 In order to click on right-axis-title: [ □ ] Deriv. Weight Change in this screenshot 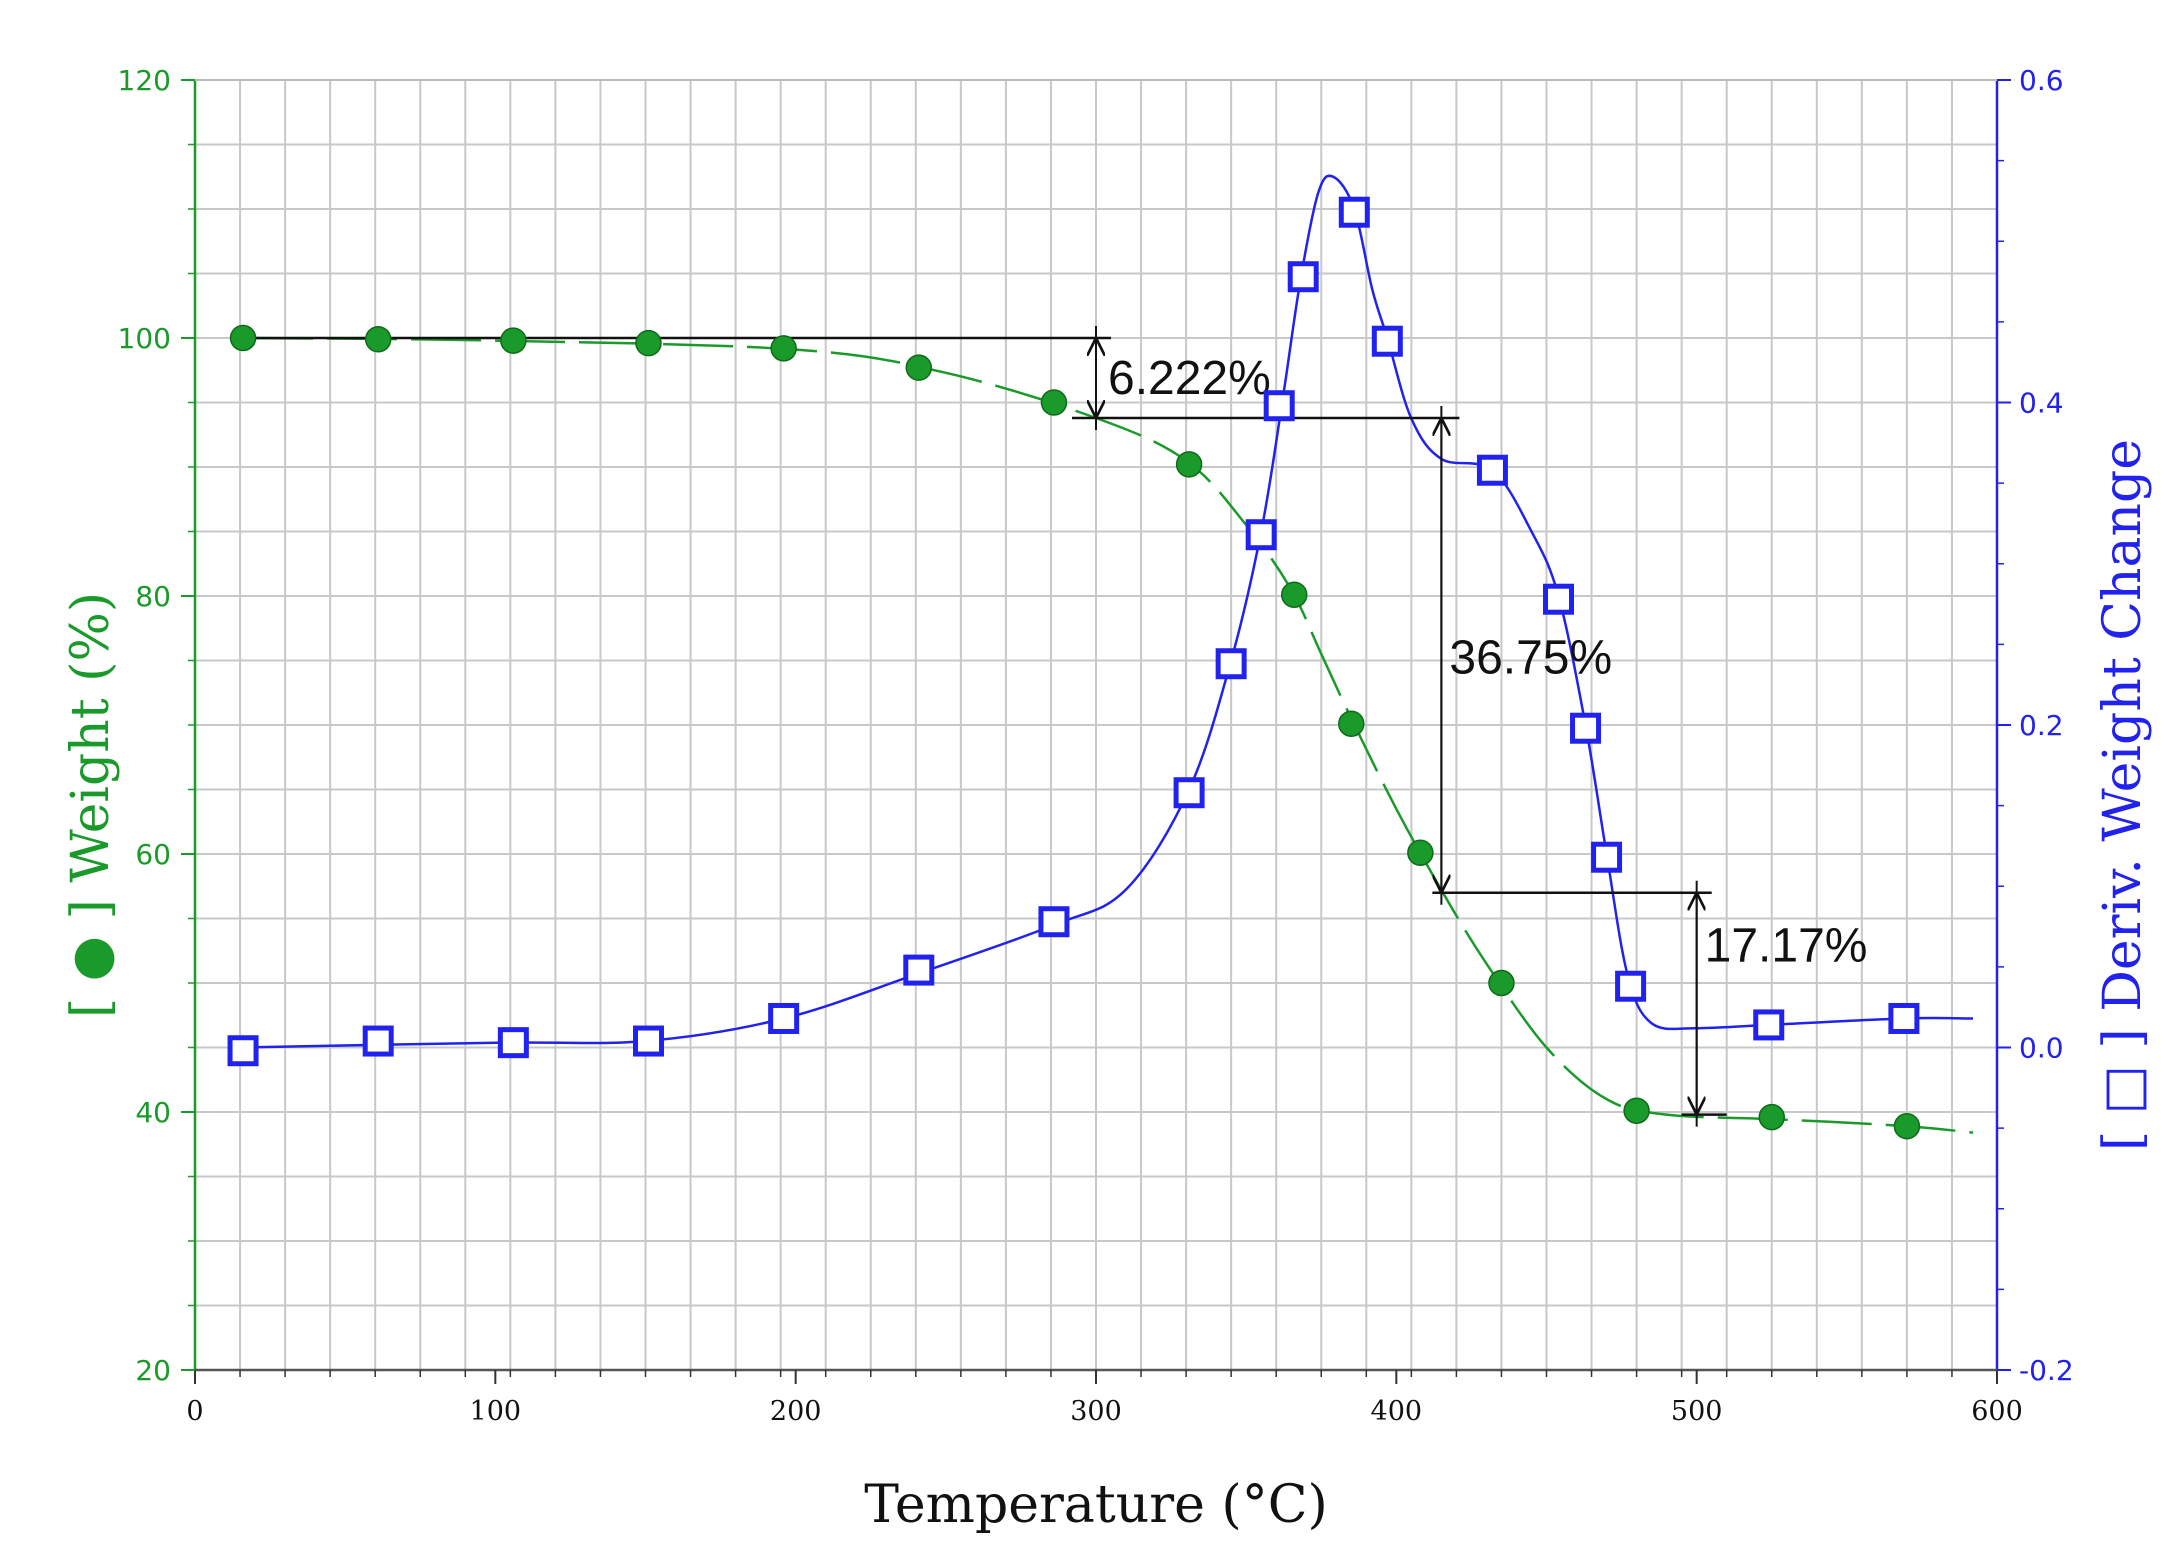, I will do `click(2123, 795)`.